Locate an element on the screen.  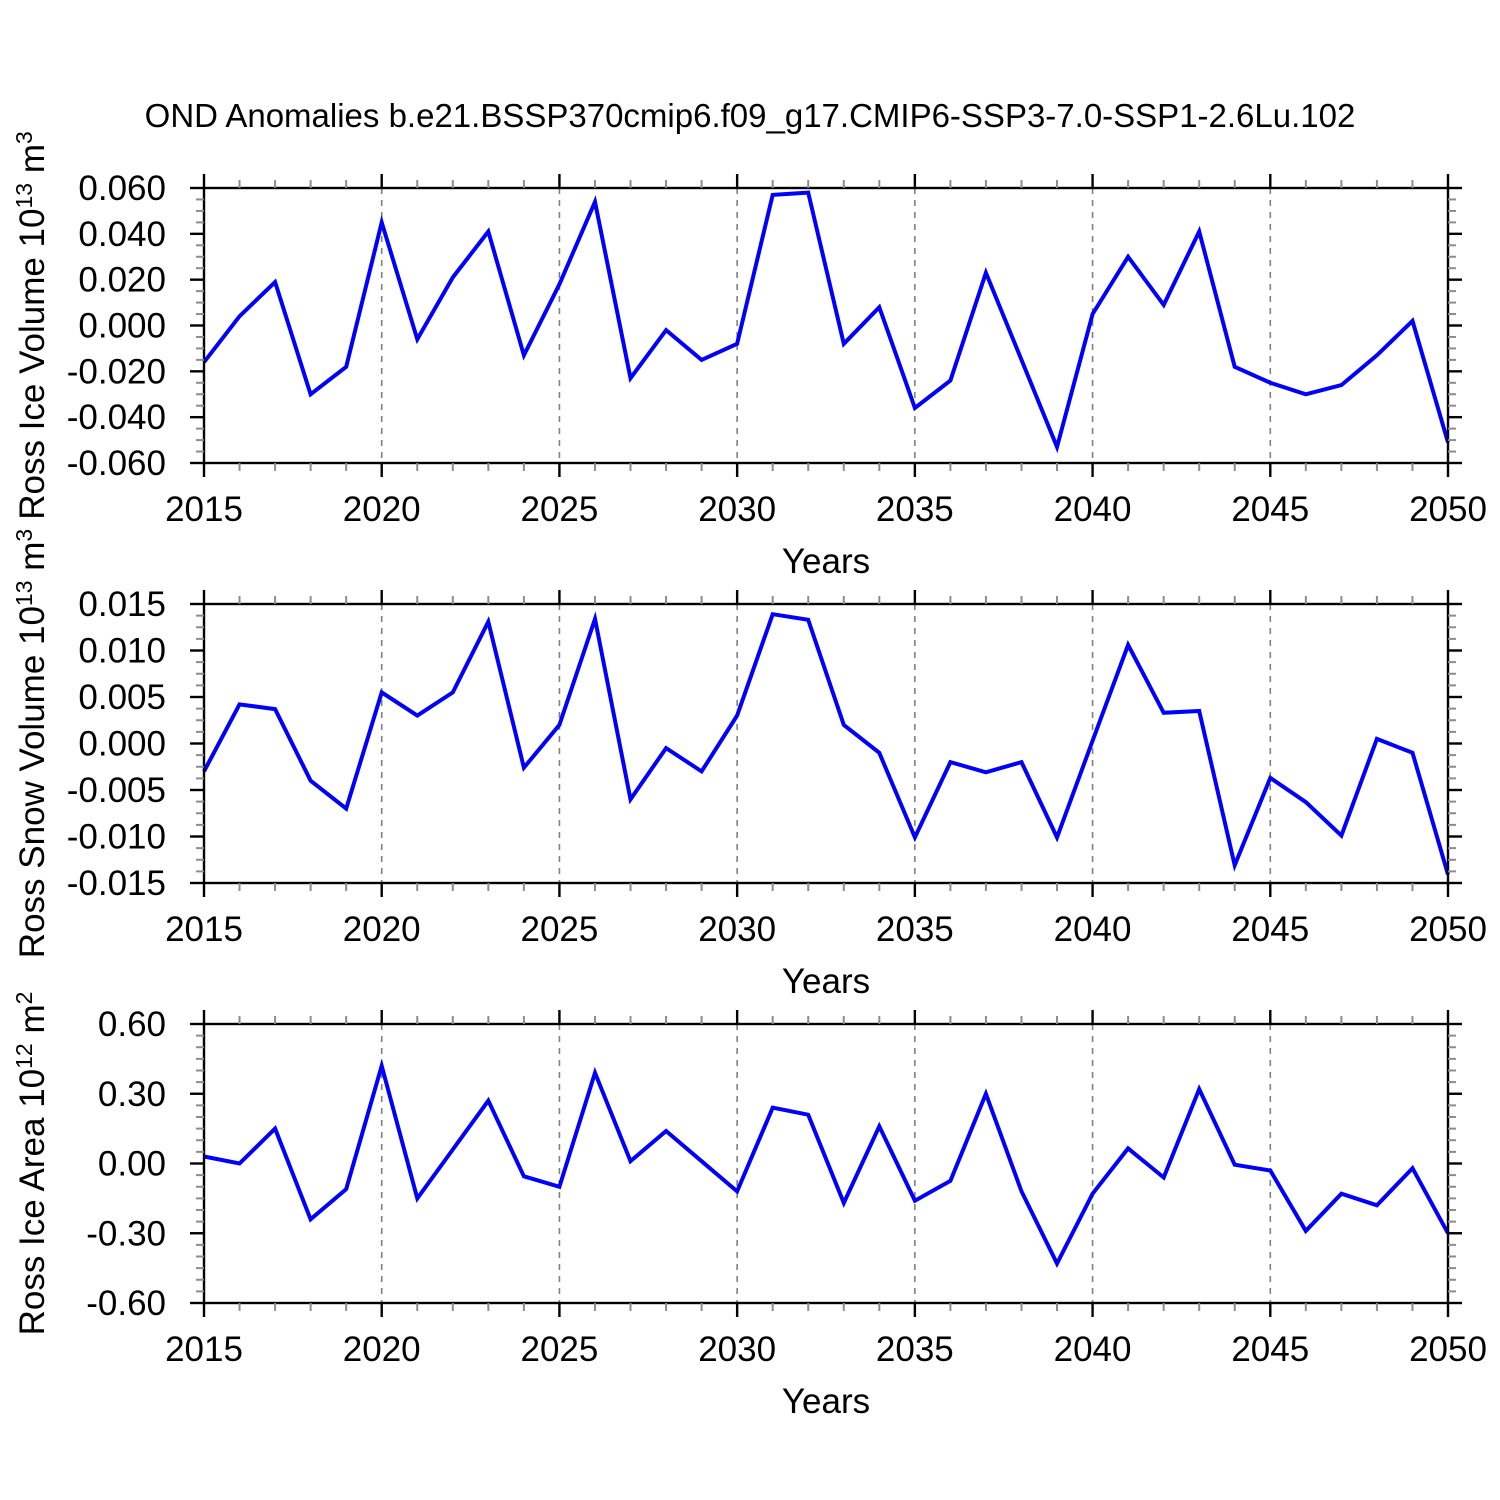
y-tick-label: 0.020 is located at coordinates (122, 280).